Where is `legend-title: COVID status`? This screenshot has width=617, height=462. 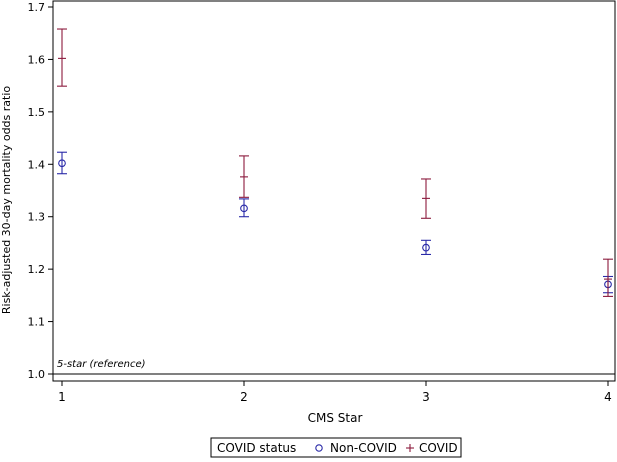
legend-title: COVID status is located at coordinates (256, 448).